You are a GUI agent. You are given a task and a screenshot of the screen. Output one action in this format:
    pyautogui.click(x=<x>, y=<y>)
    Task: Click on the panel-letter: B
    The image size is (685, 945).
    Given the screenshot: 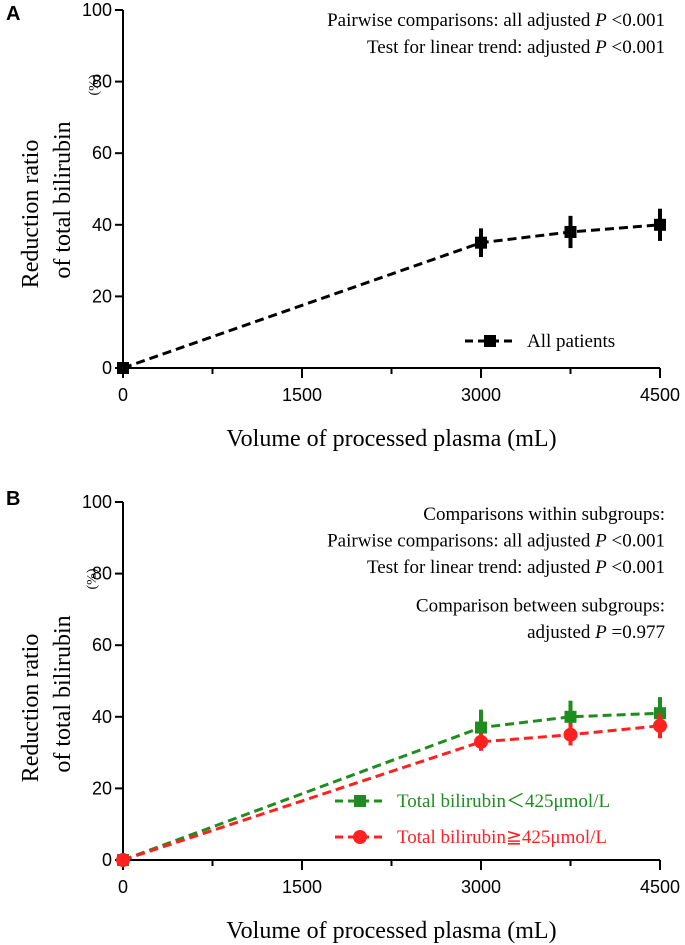 What is the action you would take?
    pyautogui.click(x=13, y=499)
    